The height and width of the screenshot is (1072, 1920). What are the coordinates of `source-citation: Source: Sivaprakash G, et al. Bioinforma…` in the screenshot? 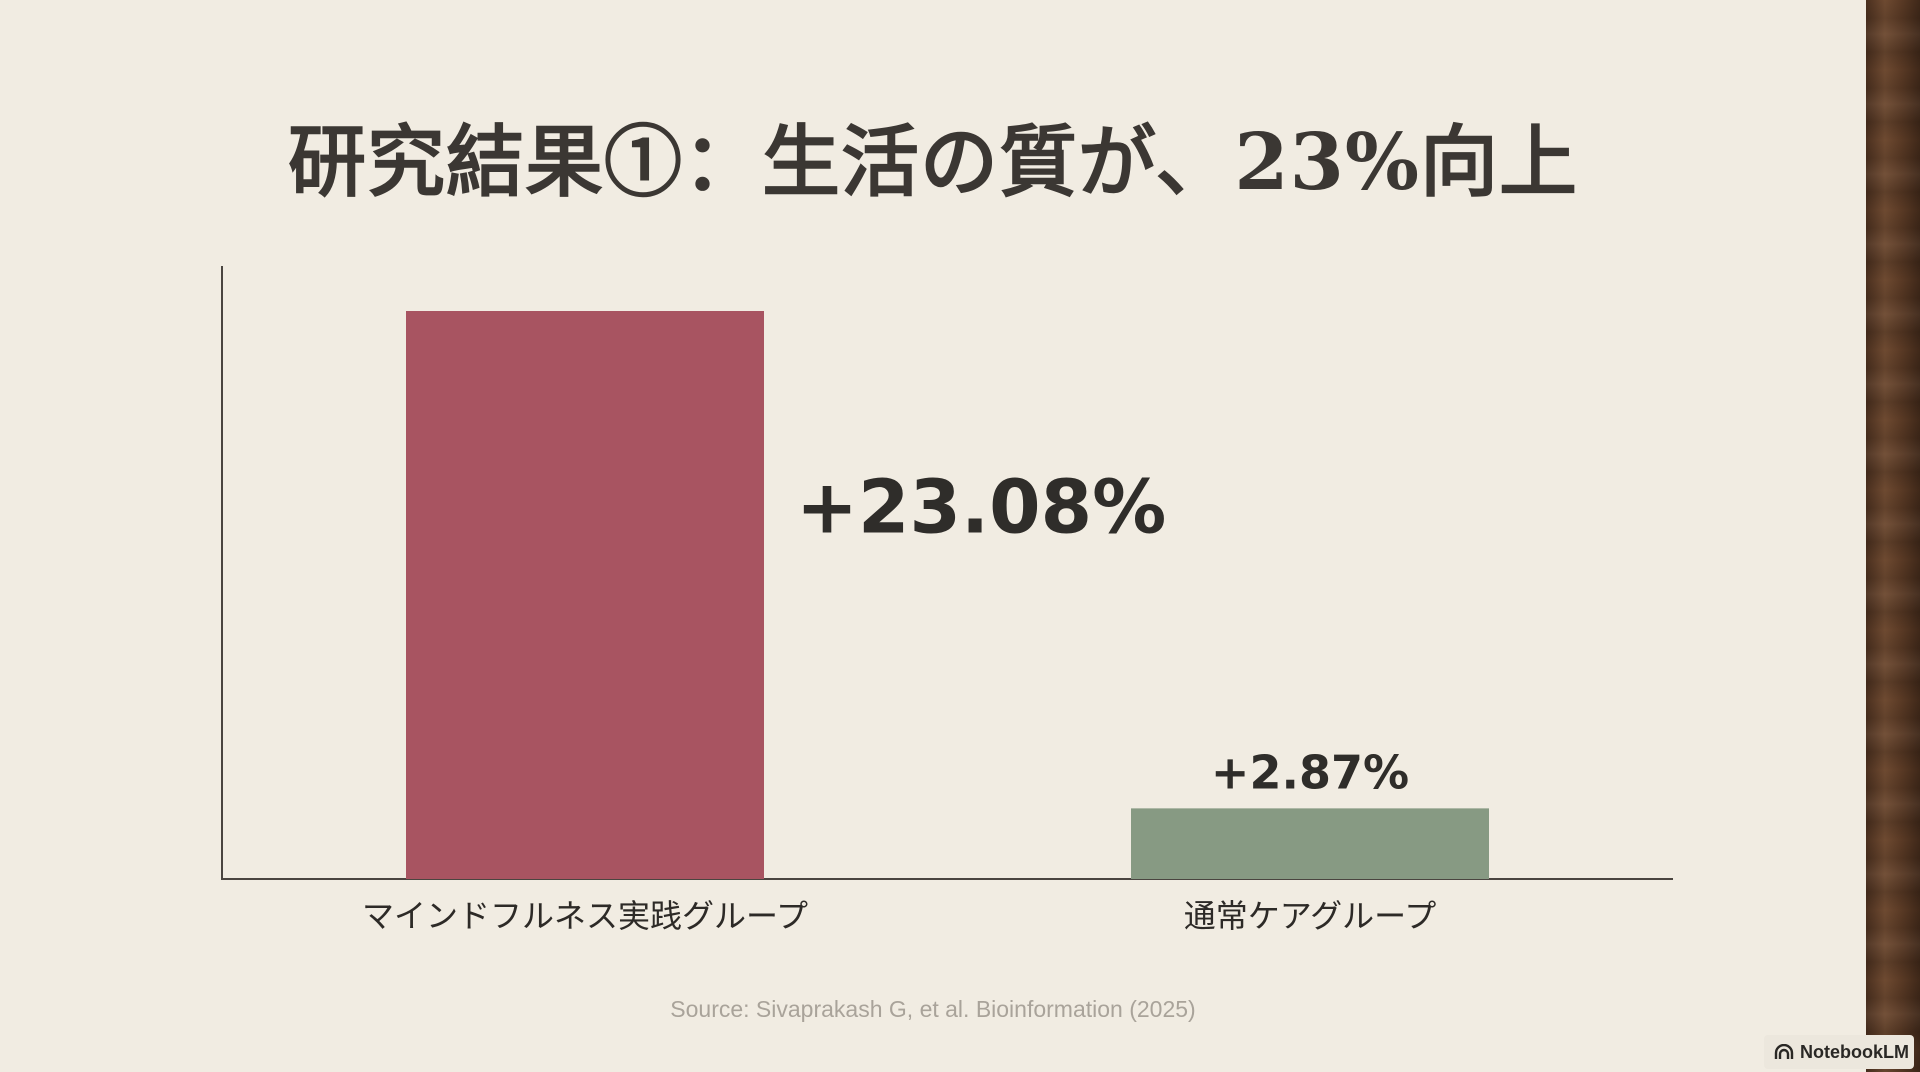 It's located at (933, 1009).